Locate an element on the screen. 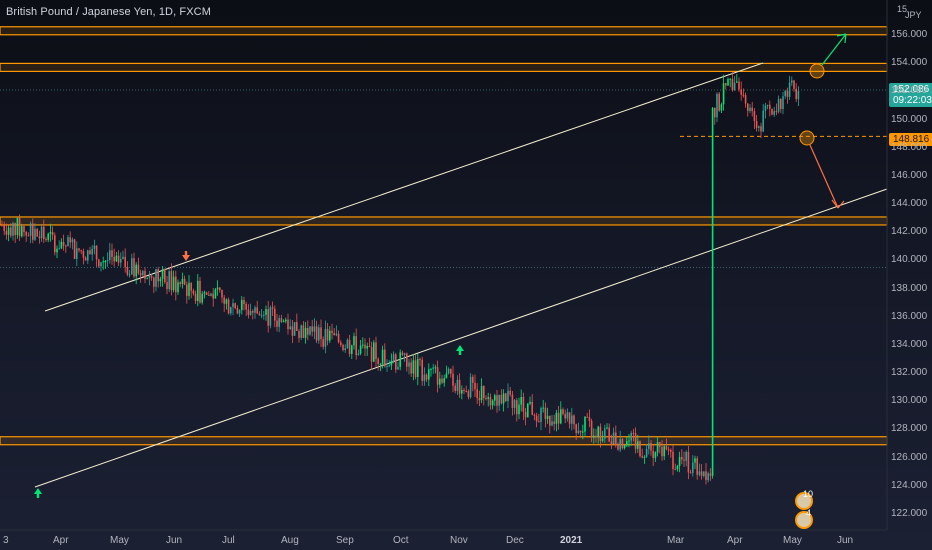 Image resolution: width=932 pixels, height=550 pixels. low-marker-icon is located at coordinates (38, 491).